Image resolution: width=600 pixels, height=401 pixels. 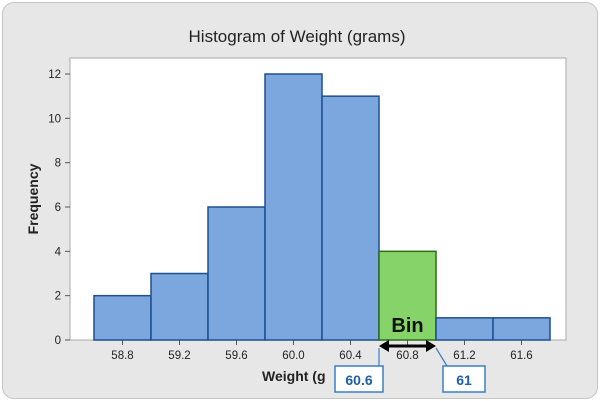 What do you see at coordinates (293, 356) in the screenshot?
I see `x-tick-label: 60.0` at bounding box center [293, 356].